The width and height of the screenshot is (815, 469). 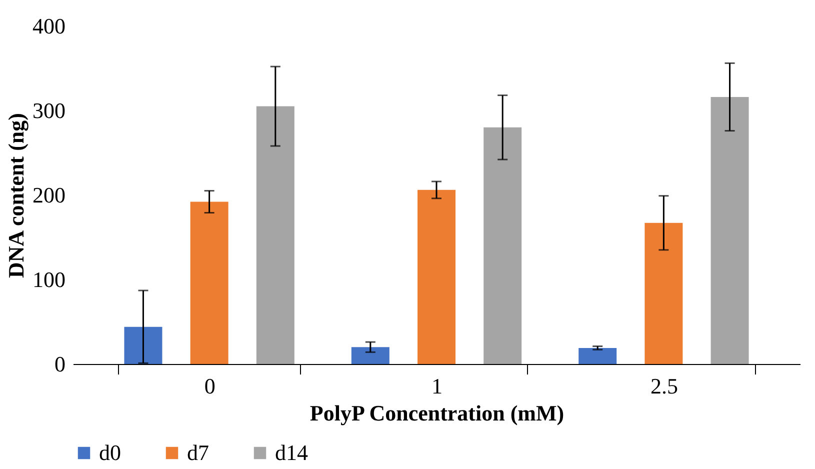 I want to click on legend-label: d7, so click(x=198, y=452).